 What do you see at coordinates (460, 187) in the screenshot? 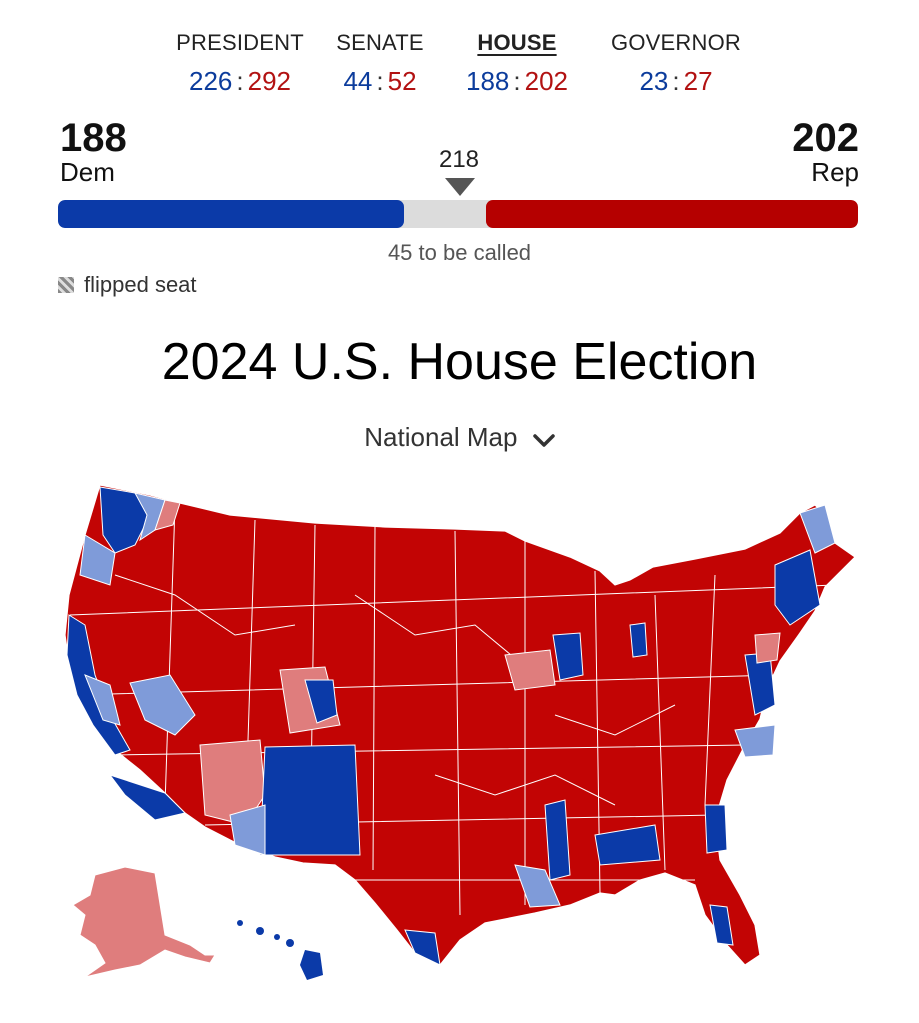
I see `threshold-marker-icon` at bounding box center [460, 187].